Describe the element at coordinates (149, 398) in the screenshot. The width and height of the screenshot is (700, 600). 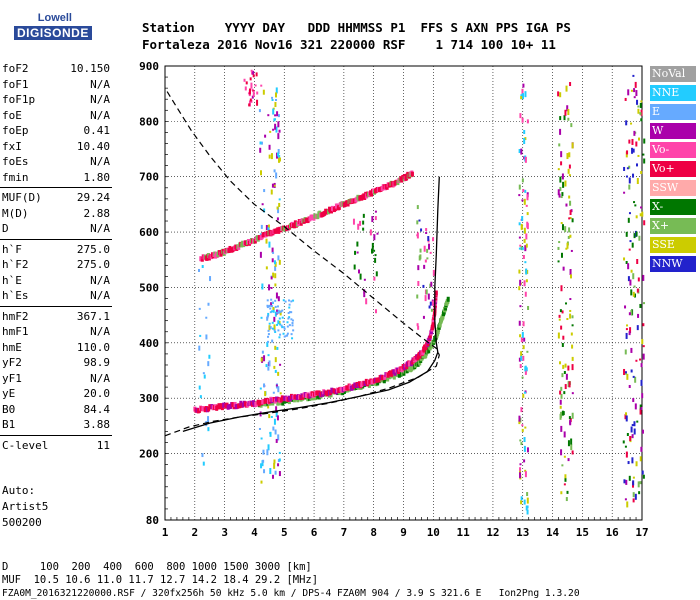
I see `y-tick-label: 300` at that location.